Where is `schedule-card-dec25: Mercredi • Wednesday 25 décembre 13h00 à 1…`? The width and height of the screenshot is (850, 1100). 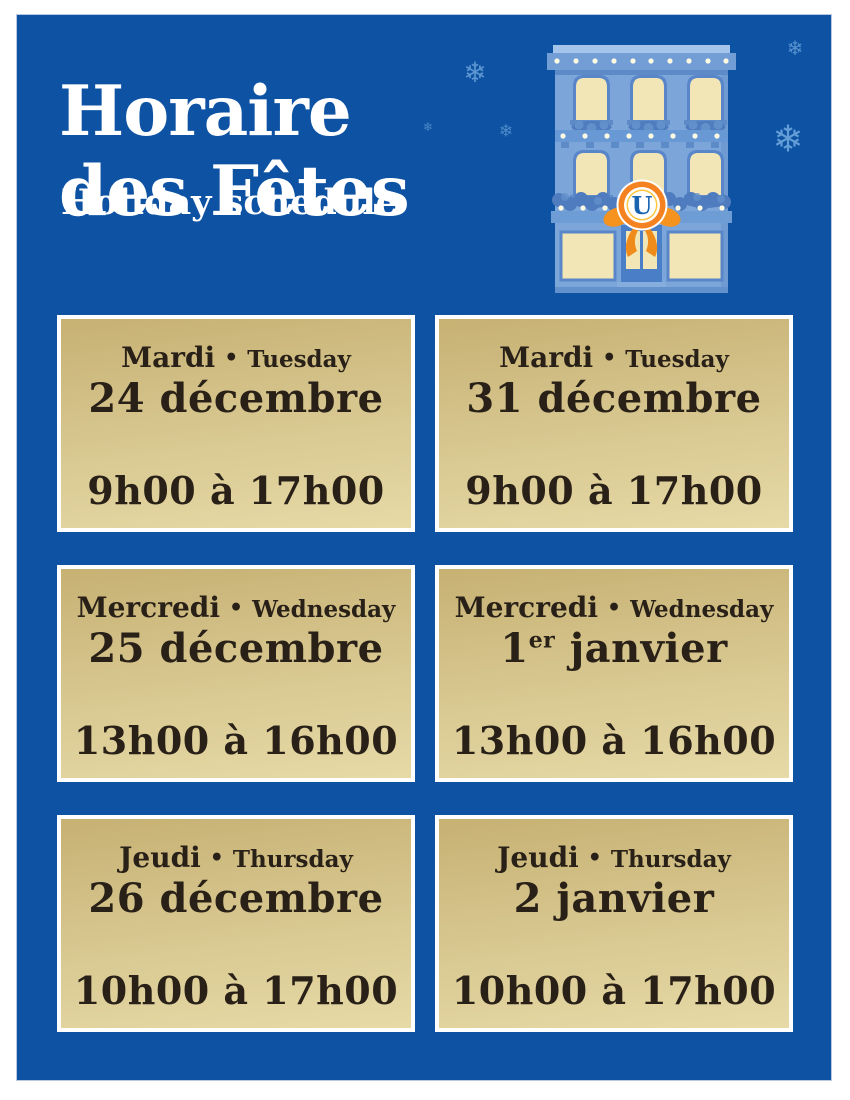
schedule-card-dec25: Mercredi • Wednesday 25 décembre 13h00 à 1… is located at coordinates (236, 673).